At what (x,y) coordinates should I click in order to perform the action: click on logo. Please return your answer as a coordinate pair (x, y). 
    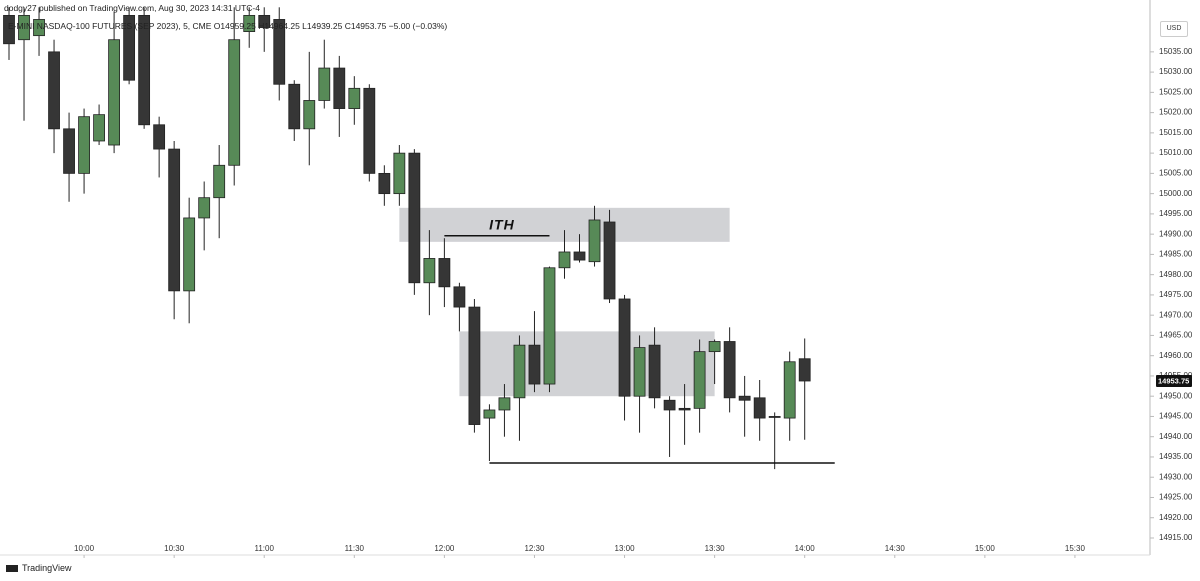
    Looking at the image, I should click on (12, 568).